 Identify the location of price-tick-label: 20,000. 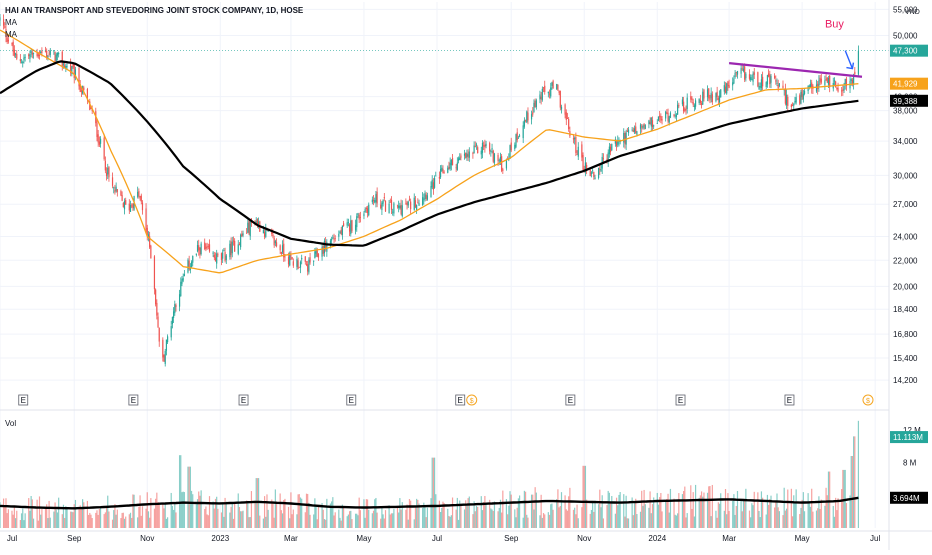
(905, 286).